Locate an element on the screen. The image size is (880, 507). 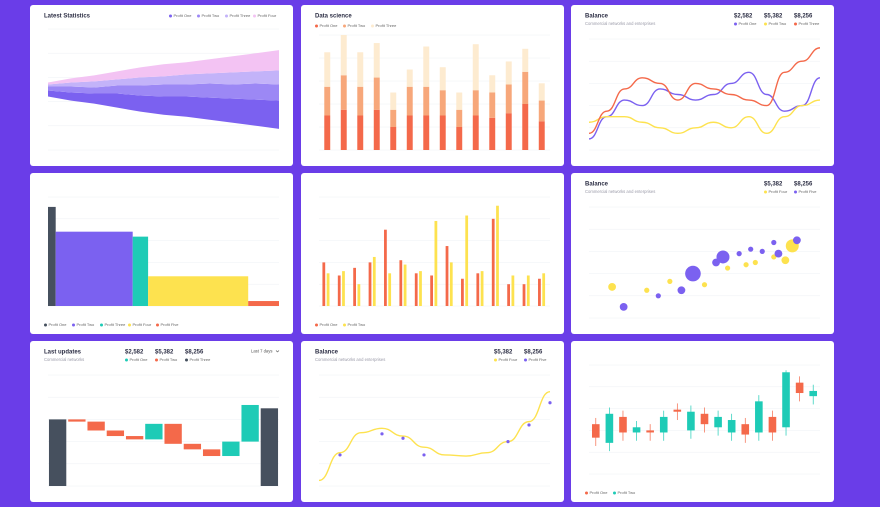
card-title: Latest Statistics is located at coordinates (67, 17).